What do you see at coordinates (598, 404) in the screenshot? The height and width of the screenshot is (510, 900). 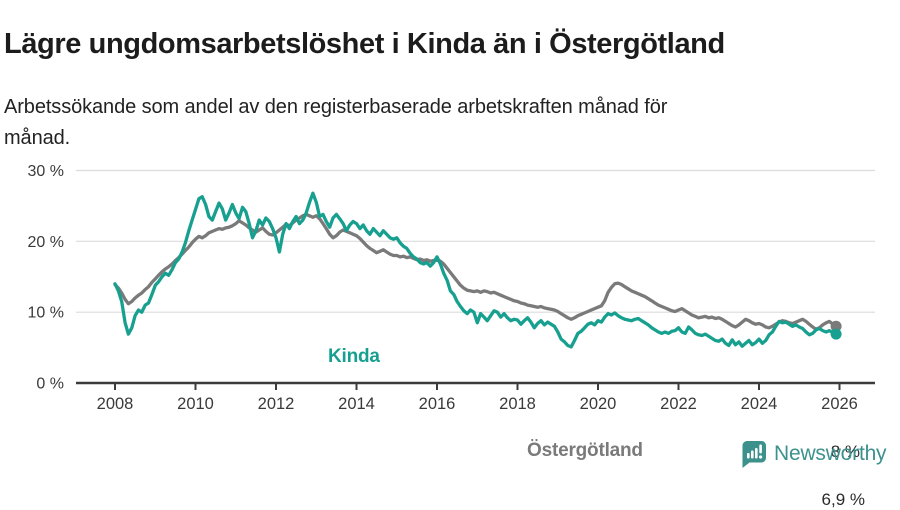 I see `x-tick-label-2020: 2020` at bounding box center [598, 404].